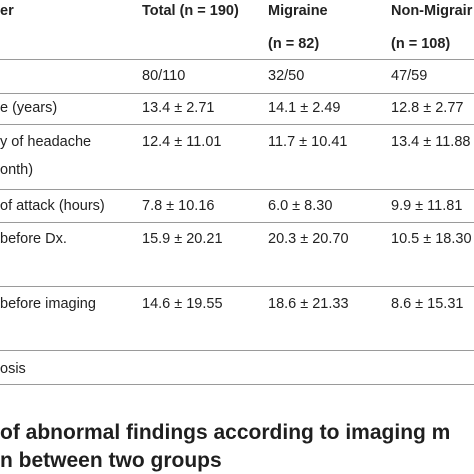 Image resolution: width=474 pixels, height=474 pixels. Describe the element at coordinates (190, 11) in the screenshot. I see `header-total: Total (n = 190)` at that location.